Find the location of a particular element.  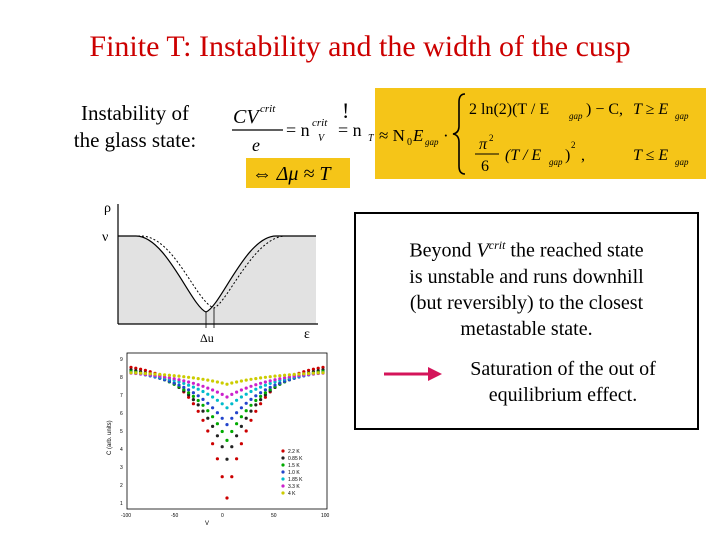

eq1: = n is located at coordinates (298, 130).